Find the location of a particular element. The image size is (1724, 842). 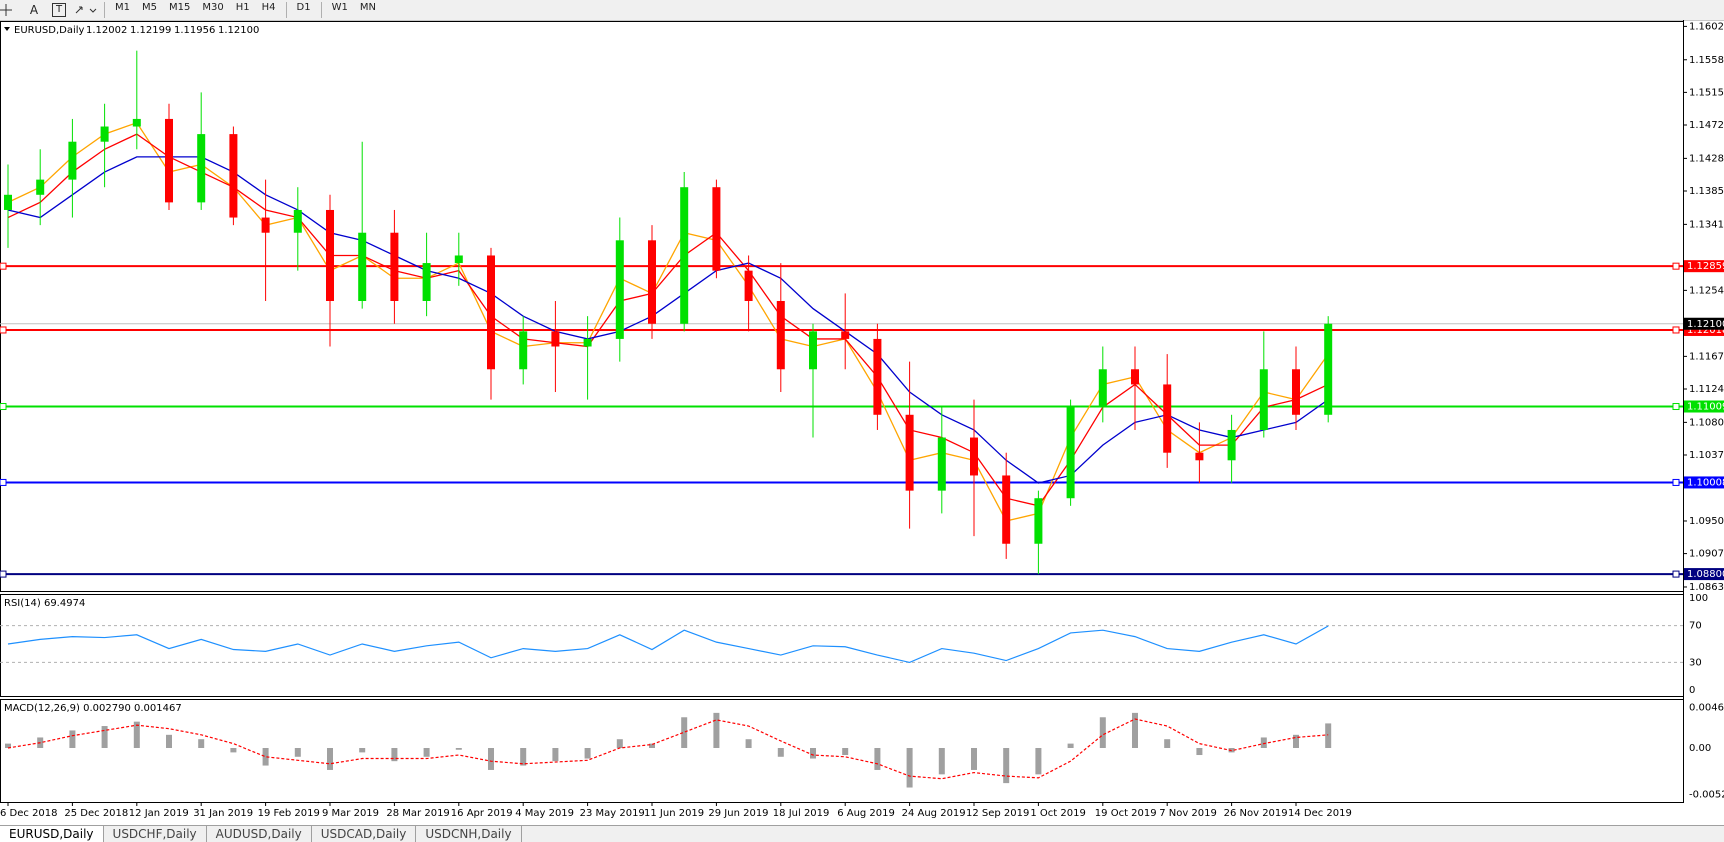

x-tick-label: 18 Jul 2019 is located at coordinates (801, 813).